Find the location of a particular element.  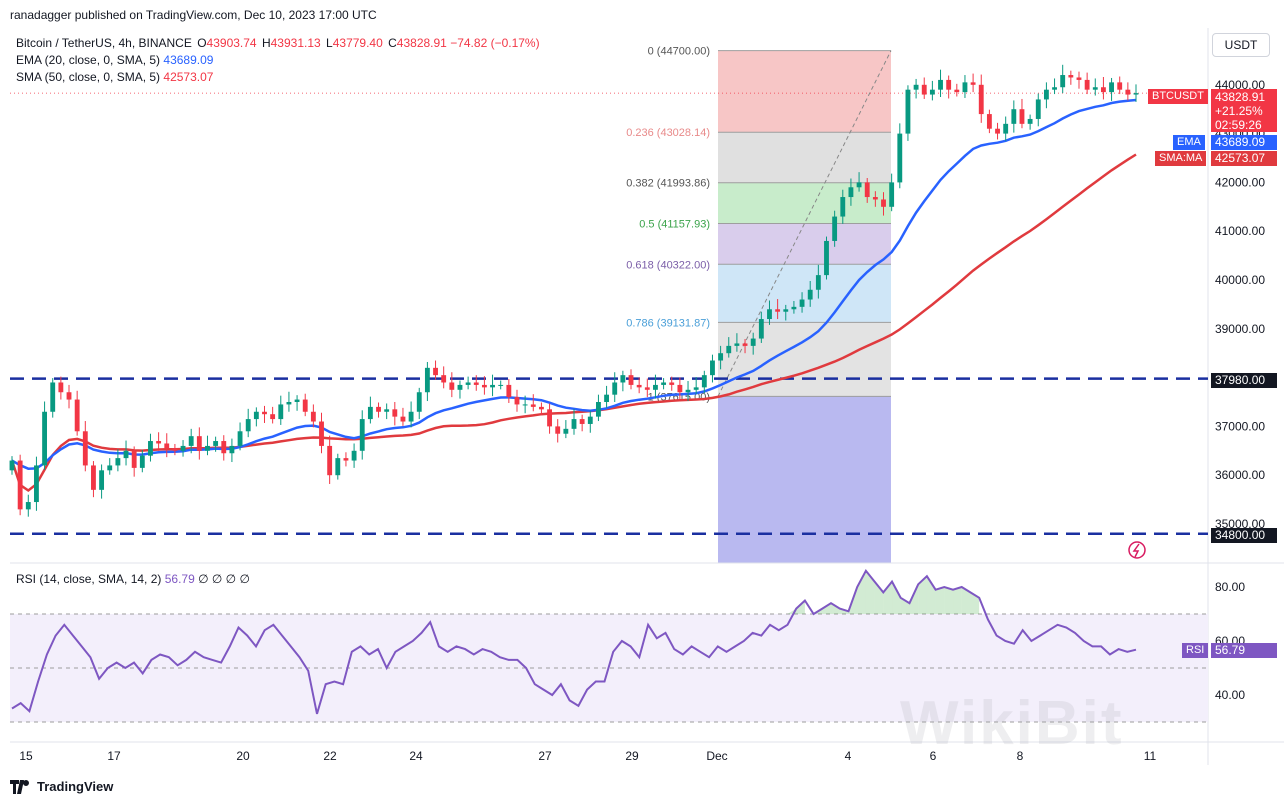

price-tick-label: 44000.00 is located at coordinates (1240, 85).